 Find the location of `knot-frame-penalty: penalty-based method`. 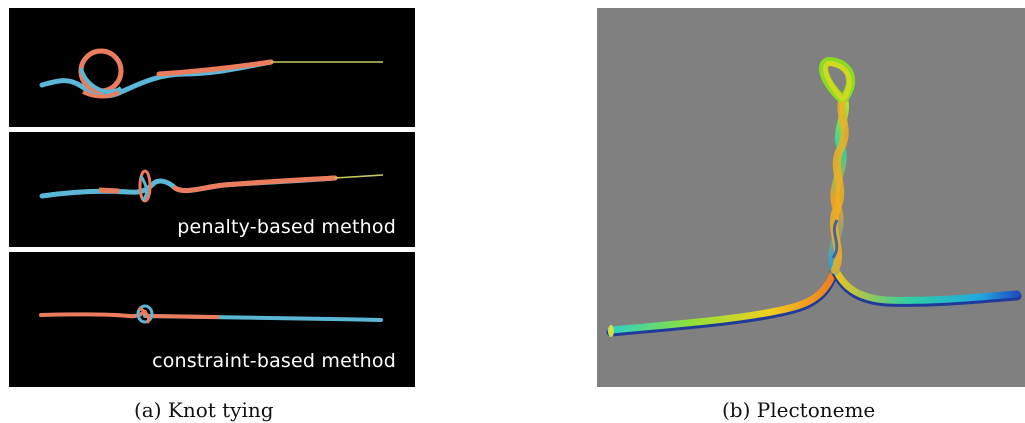

knot-frame-penalty: penalty-based method is located at coordinates (212, 189).